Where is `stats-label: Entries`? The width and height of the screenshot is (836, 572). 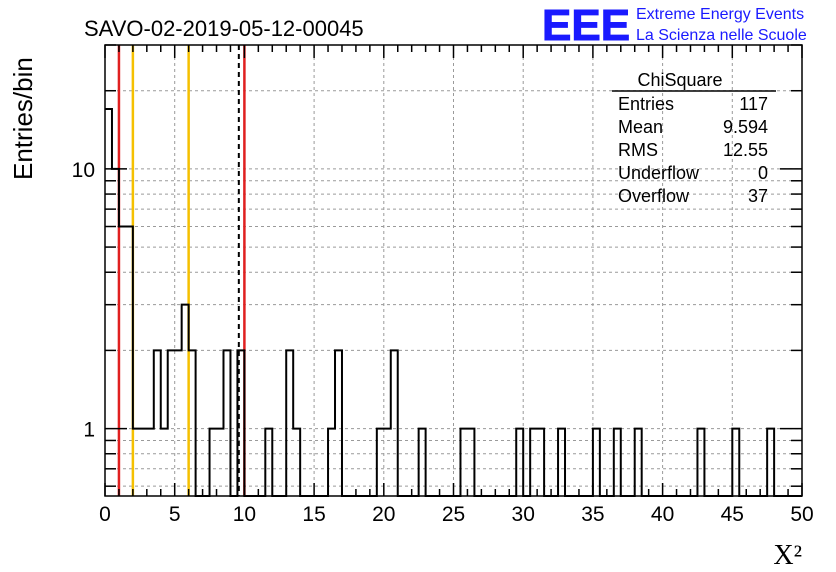 stats-label: Entries is located at coordinates (646, 104).